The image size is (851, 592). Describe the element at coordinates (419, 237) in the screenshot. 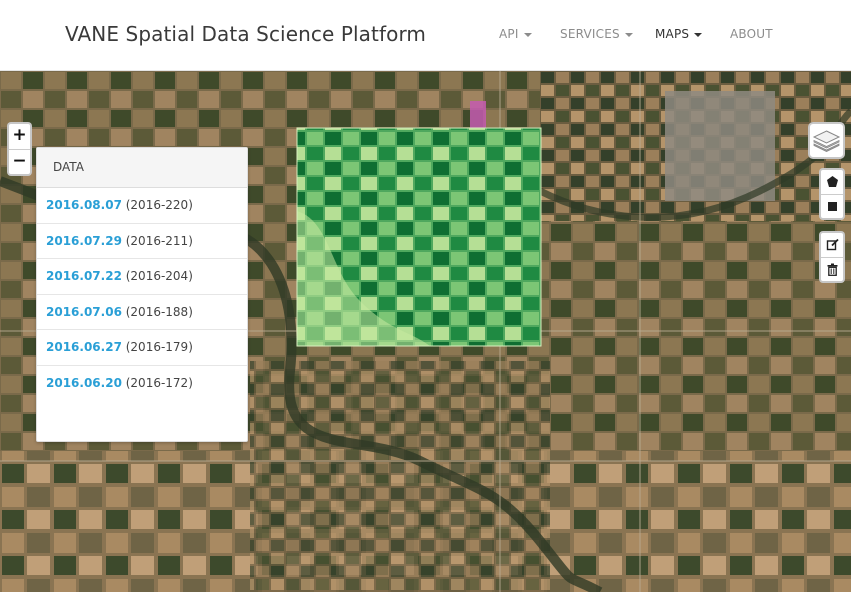

I see `ndvi-overlay` at that location.